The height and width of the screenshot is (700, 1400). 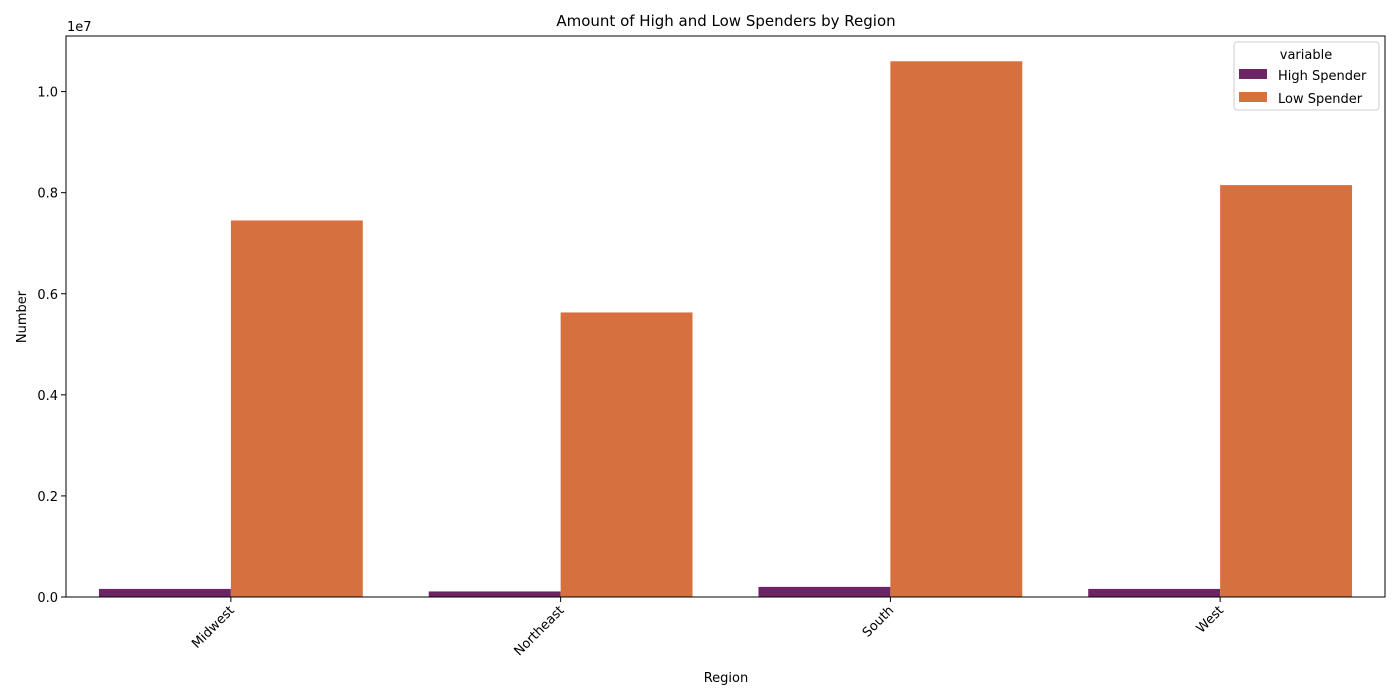 What do you see at coordinates (1306, 55) in the screenshot?
I see `legend-title: variable` at bounding box center [1306, 55].